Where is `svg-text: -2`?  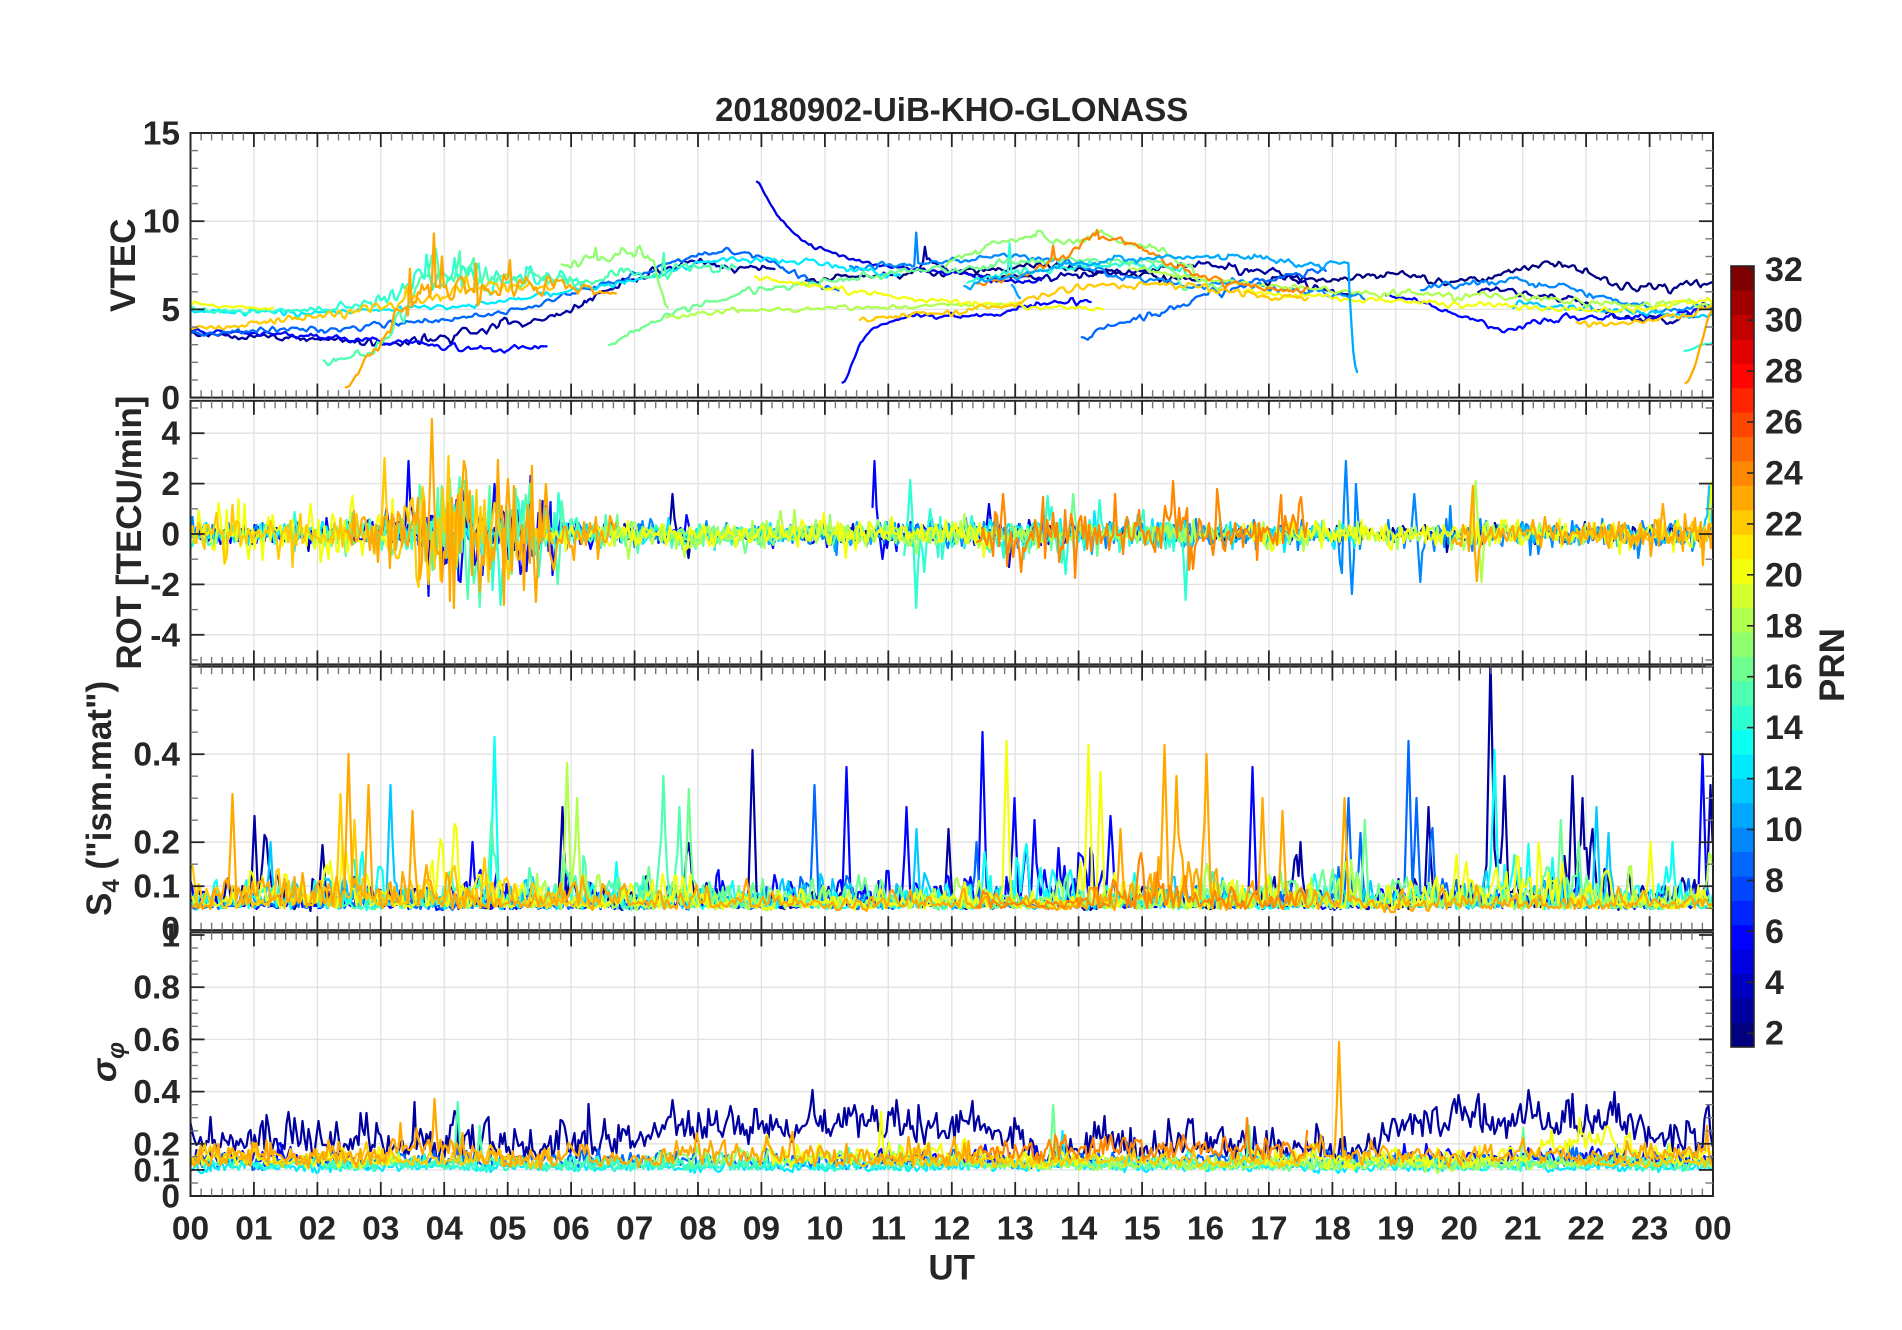
svg-text: -2 is located at coordinates (165, 585).